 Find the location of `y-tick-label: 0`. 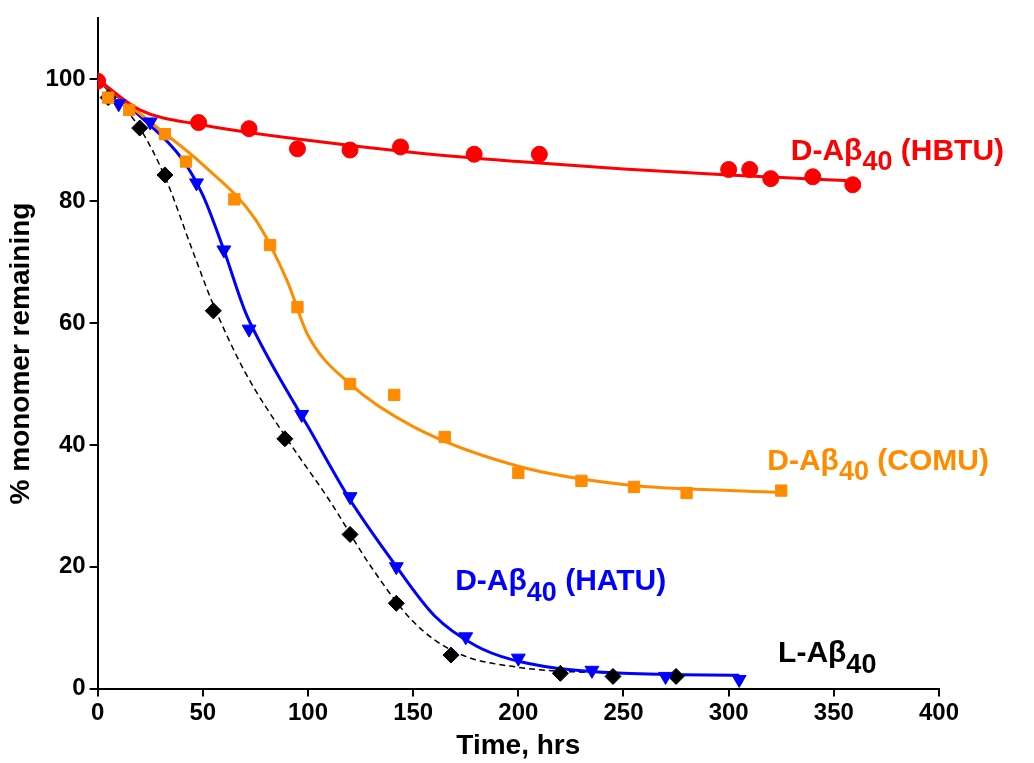

y-tick-label: 0 is located at coordinates (79, 687).